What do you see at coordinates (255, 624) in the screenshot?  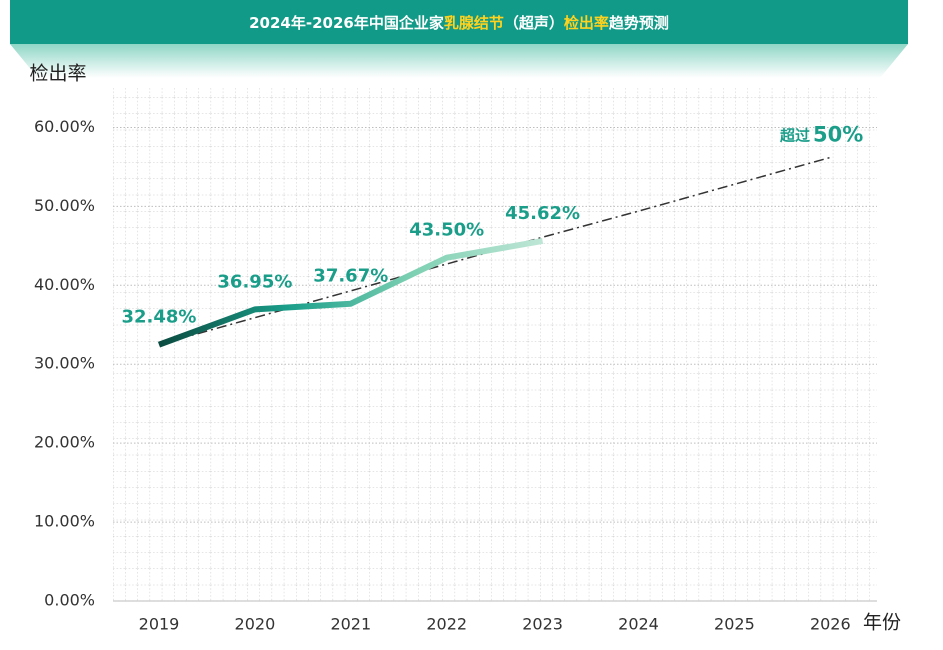 I see `x-tick-label: 2020` at bounding box center [255, 624].